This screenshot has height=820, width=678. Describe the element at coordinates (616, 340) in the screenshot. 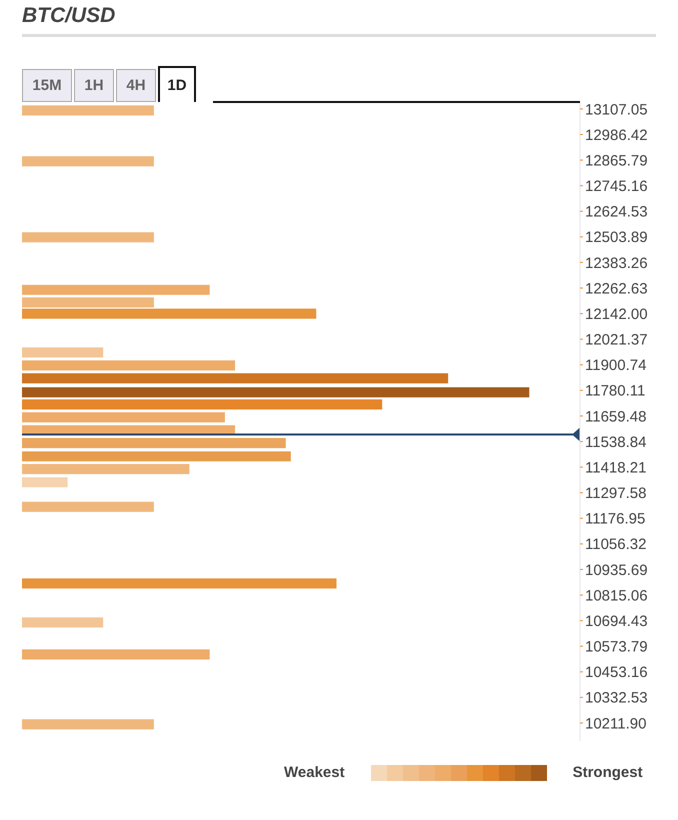

I see `y-tick-label: 12021.37` at that location.